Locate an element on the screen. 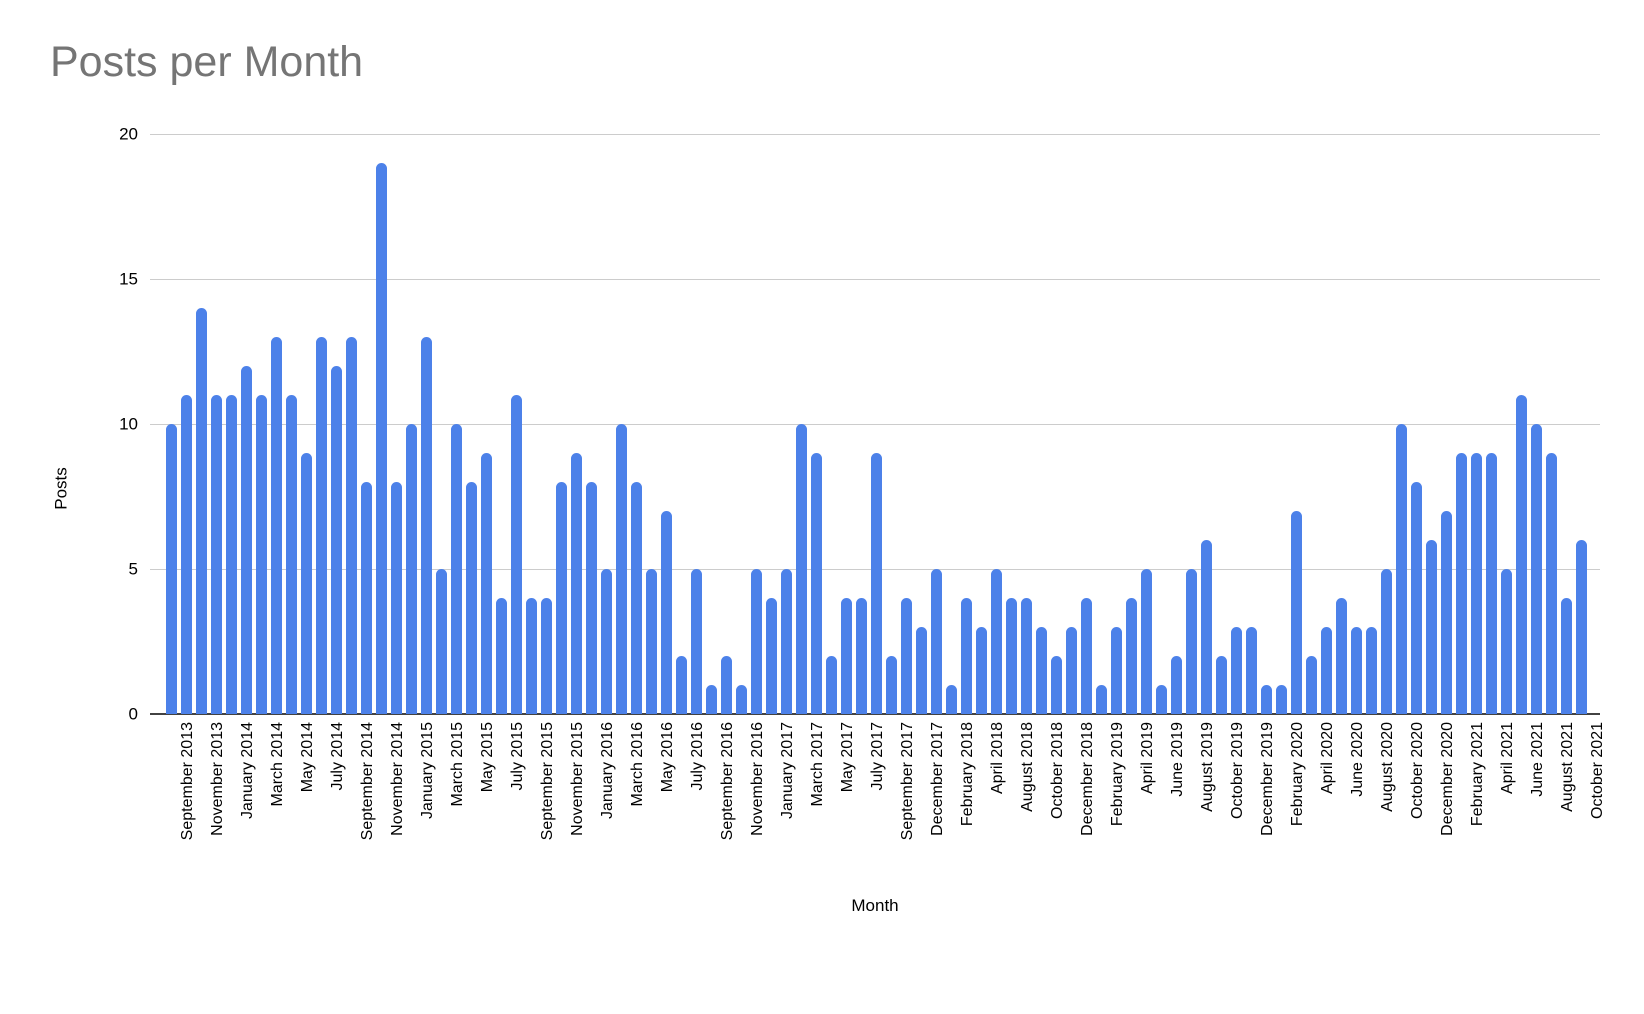 This screenshot has width=1644, height=1014. x-tick-label: December 2020 is located at coordinates (1447, 779).